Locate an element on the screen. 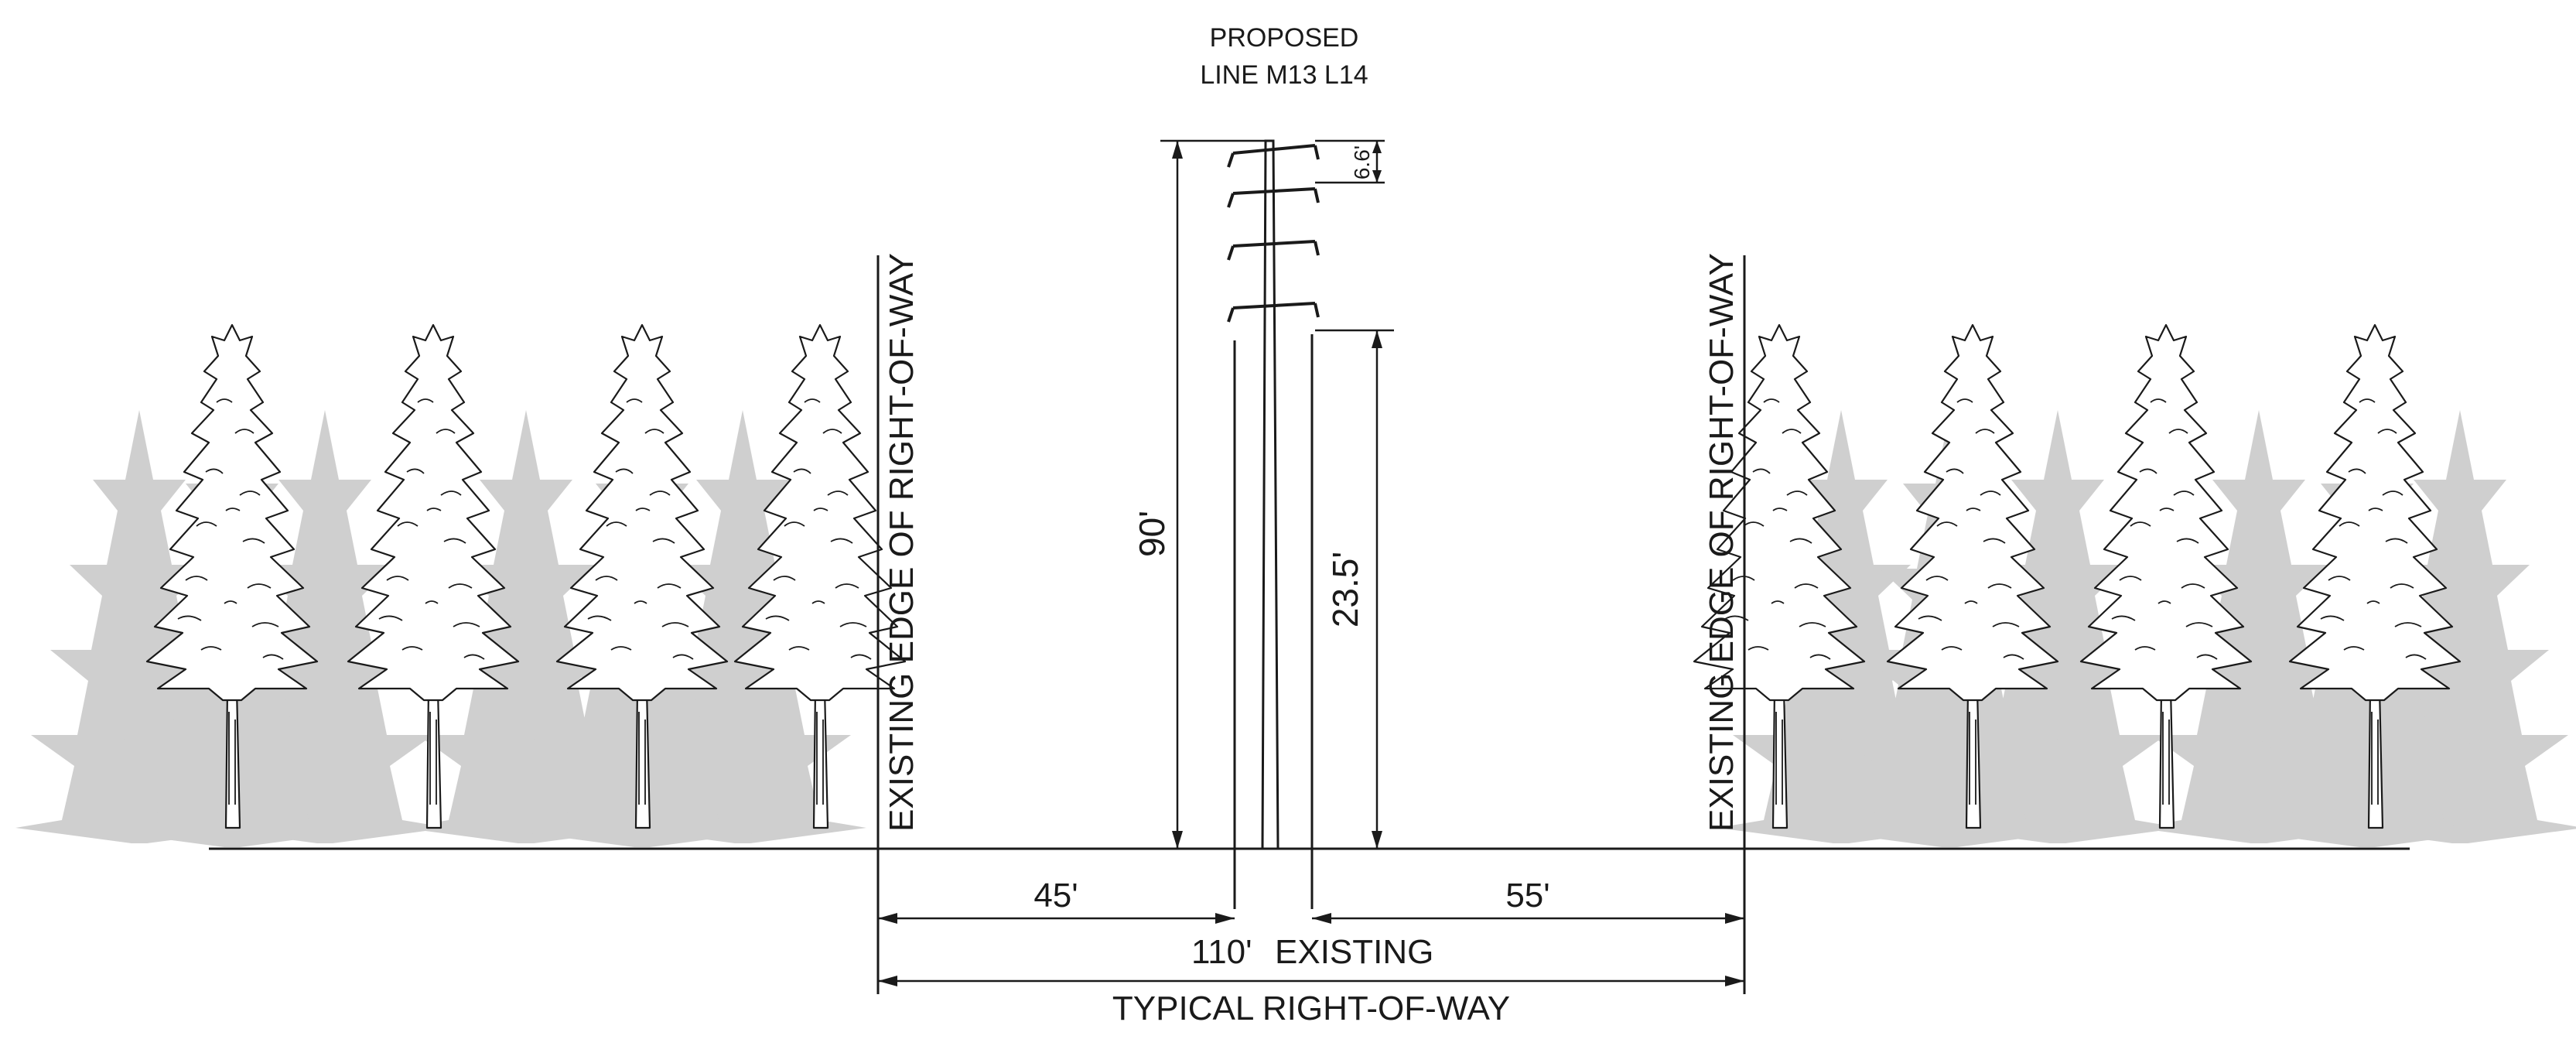  clearance-dimension is located at coordinates (1354, 589).